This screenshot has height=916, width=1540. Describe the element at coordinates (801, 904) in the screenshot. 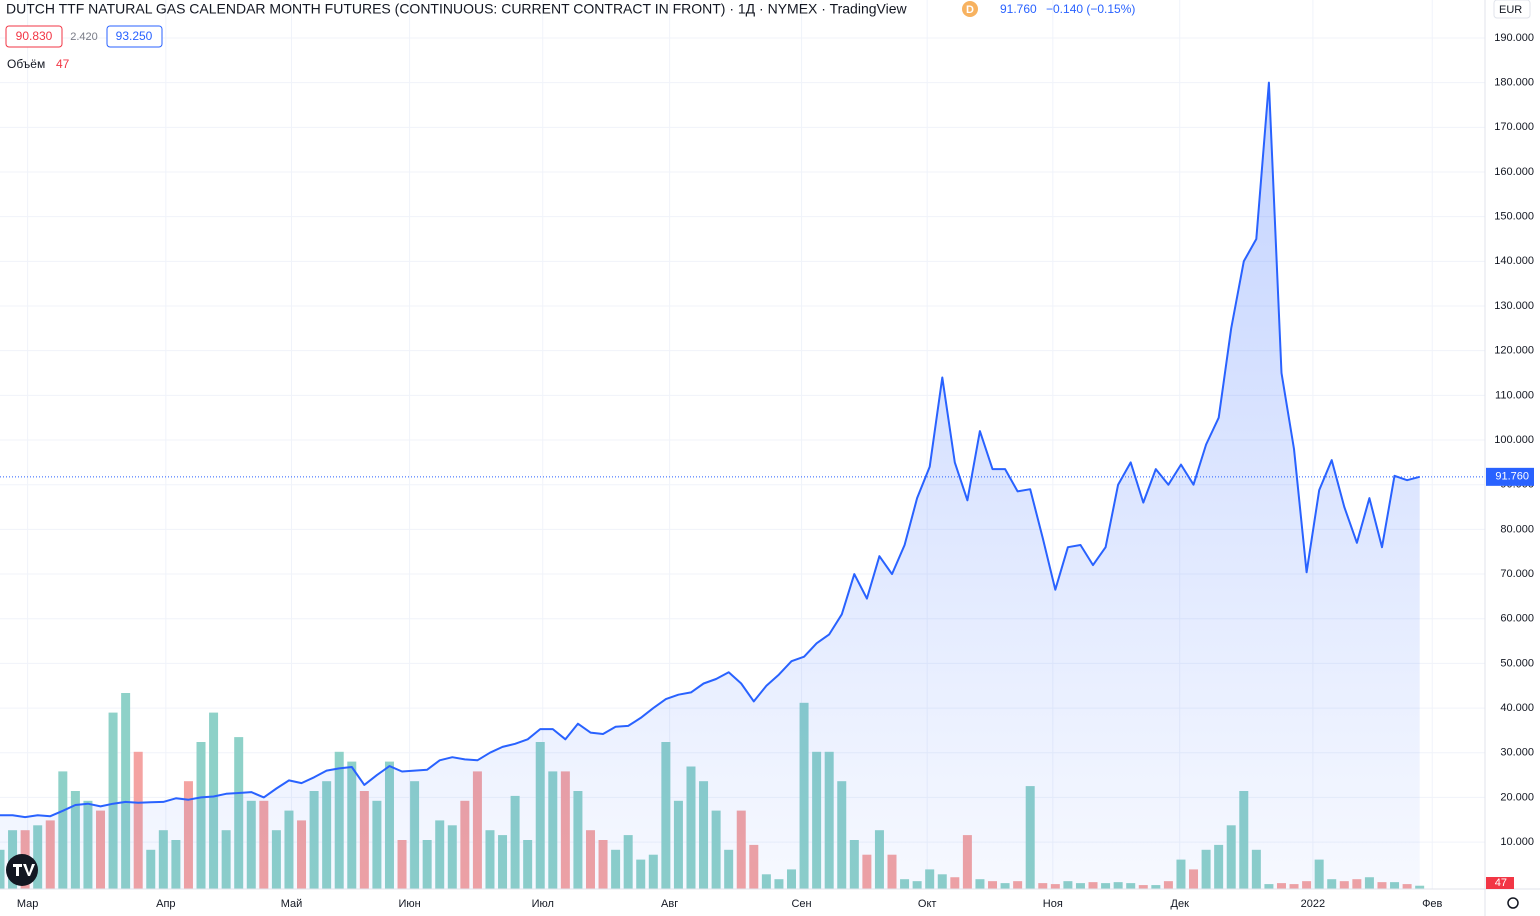

I see `x-tick-label: Сен` at that location.